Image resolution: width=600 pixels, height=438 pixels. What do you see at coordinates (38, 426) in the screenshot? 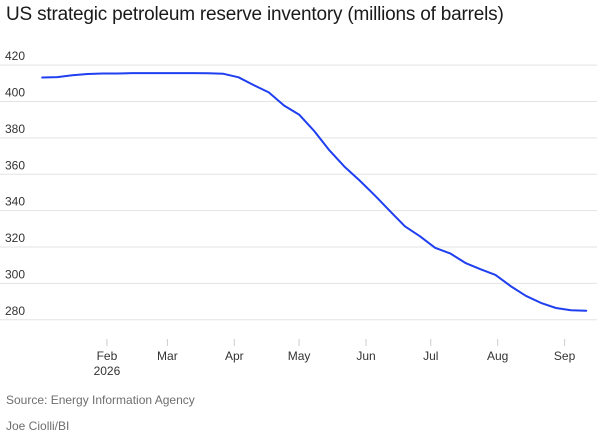
I see `credit-note: Joe Ciolli/BI` at bounding box center [38, 426].